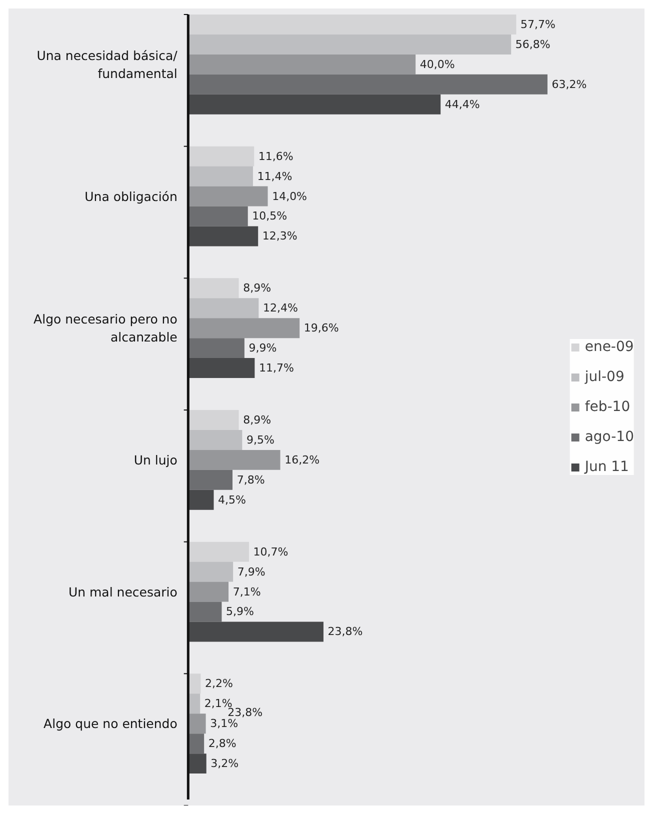 The height and width of the screenshot is (813, 652). Describe the element at coordinates (131, 196) in the screenshot. I see `y-tick-label: Una obligación` at that location.